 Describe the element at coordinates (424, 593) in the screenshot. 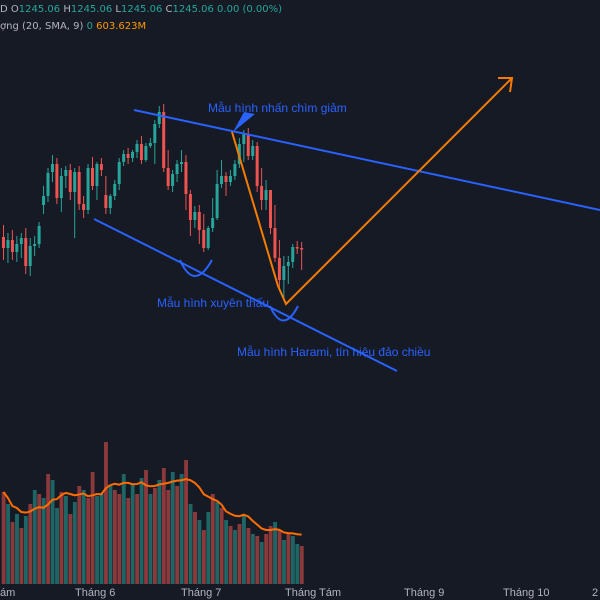

I see `x-tick-label: Tháng 9` at that location.